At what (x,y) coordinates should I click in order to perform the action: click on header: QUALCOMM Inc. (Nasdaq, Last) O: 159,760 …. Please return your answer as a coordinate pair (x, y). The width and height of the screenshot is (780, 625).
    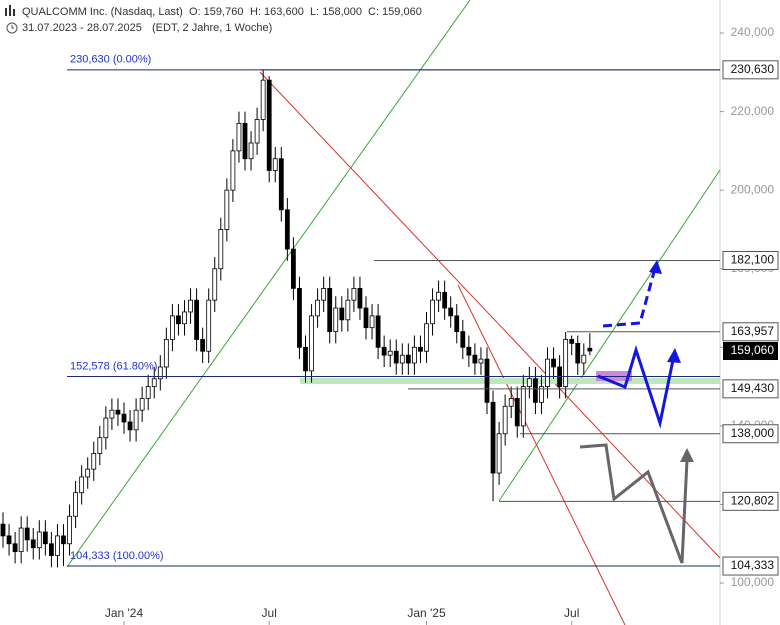
    Looking at the image, I should click on (213, 19).